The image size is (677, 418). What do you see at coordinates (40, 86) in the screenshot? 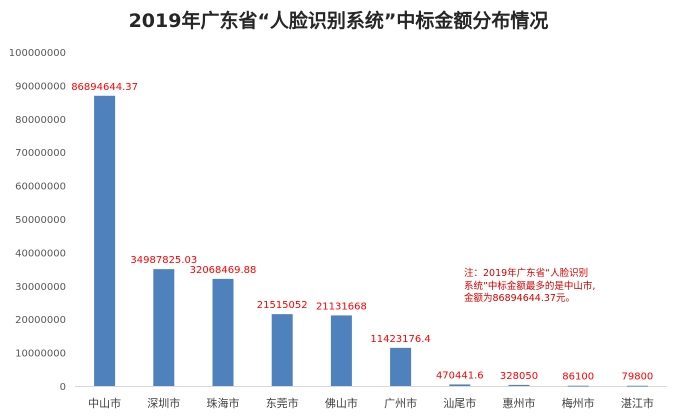
I see `y-tick-label: 90000000` at bounding box center [40, 86].